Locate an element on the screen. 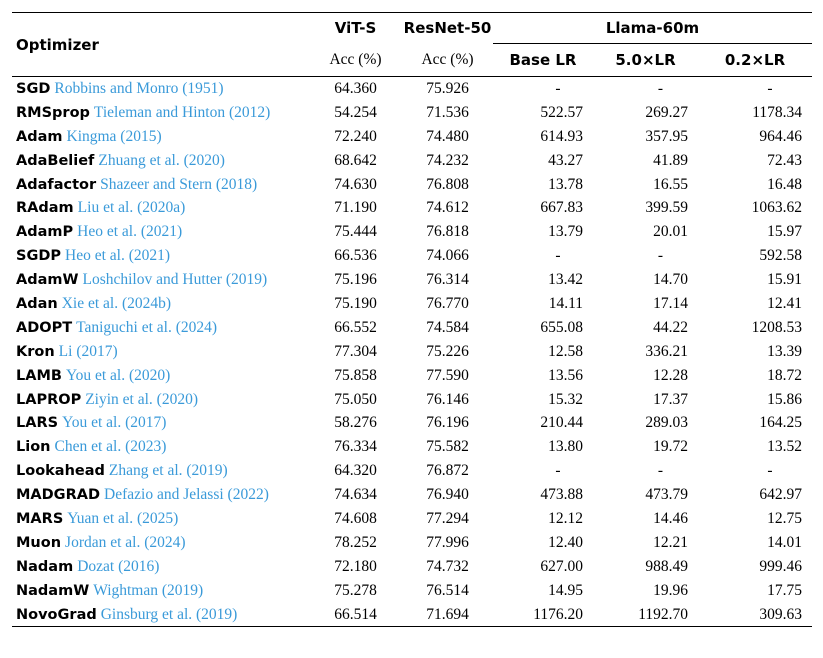 Image resolution: width=823 pixels, height=658 pixels. citation-link: Jordan et al. (2024) is located at coordinates (125, 542).